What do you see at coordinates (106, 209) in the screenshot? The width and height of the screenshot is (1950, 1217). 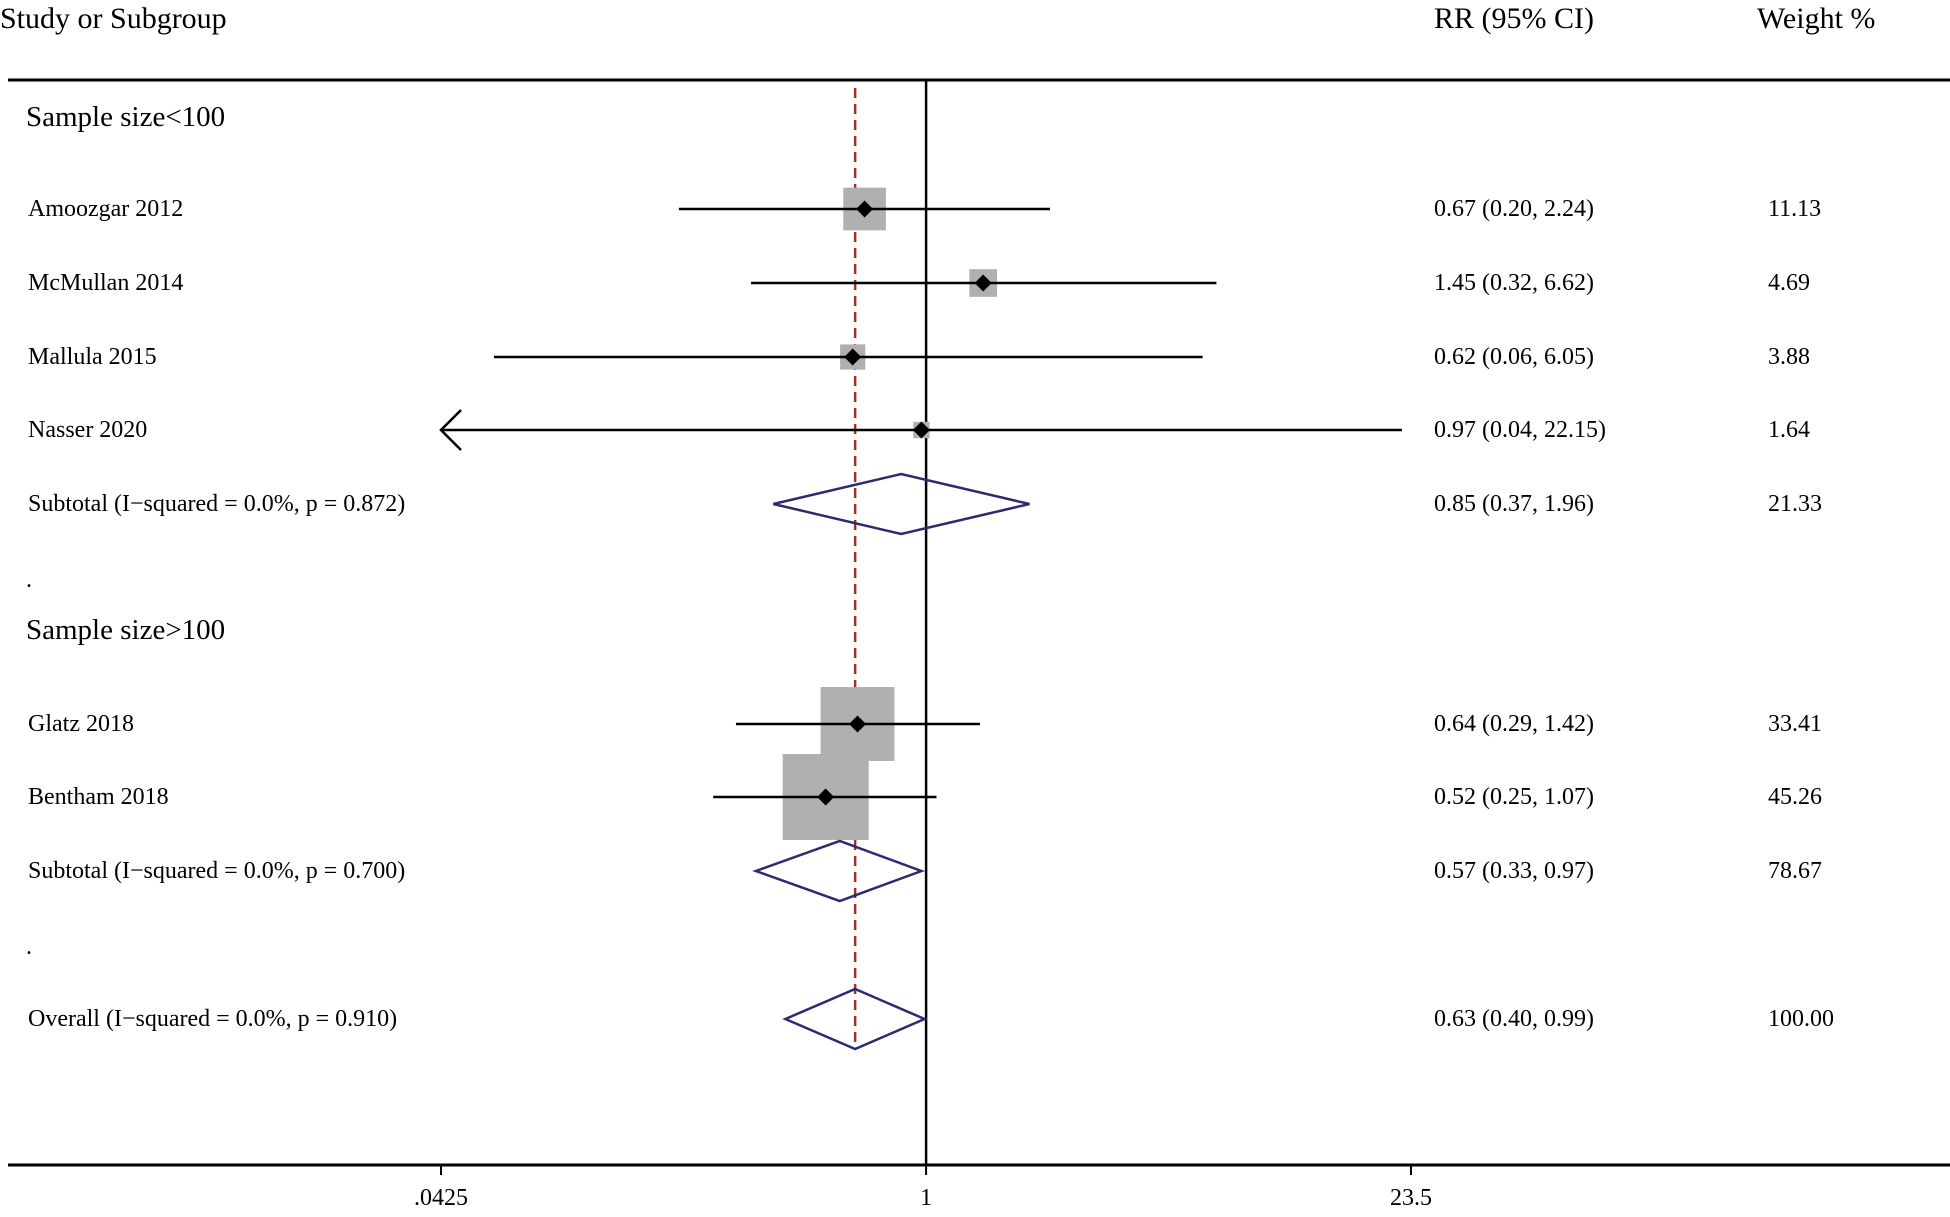 I see `study-label: Amoozgar 2012` at bounding box center [106, 209].